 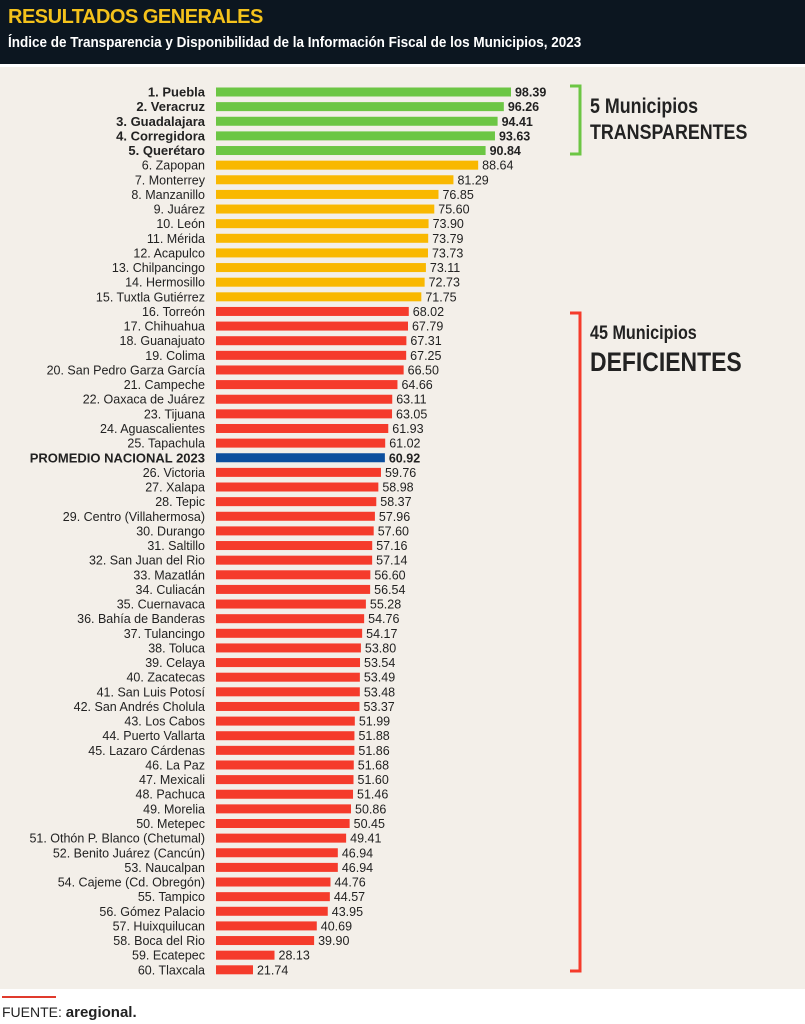 I want to click on value-label: 73.90, so click(x=448, y=224).